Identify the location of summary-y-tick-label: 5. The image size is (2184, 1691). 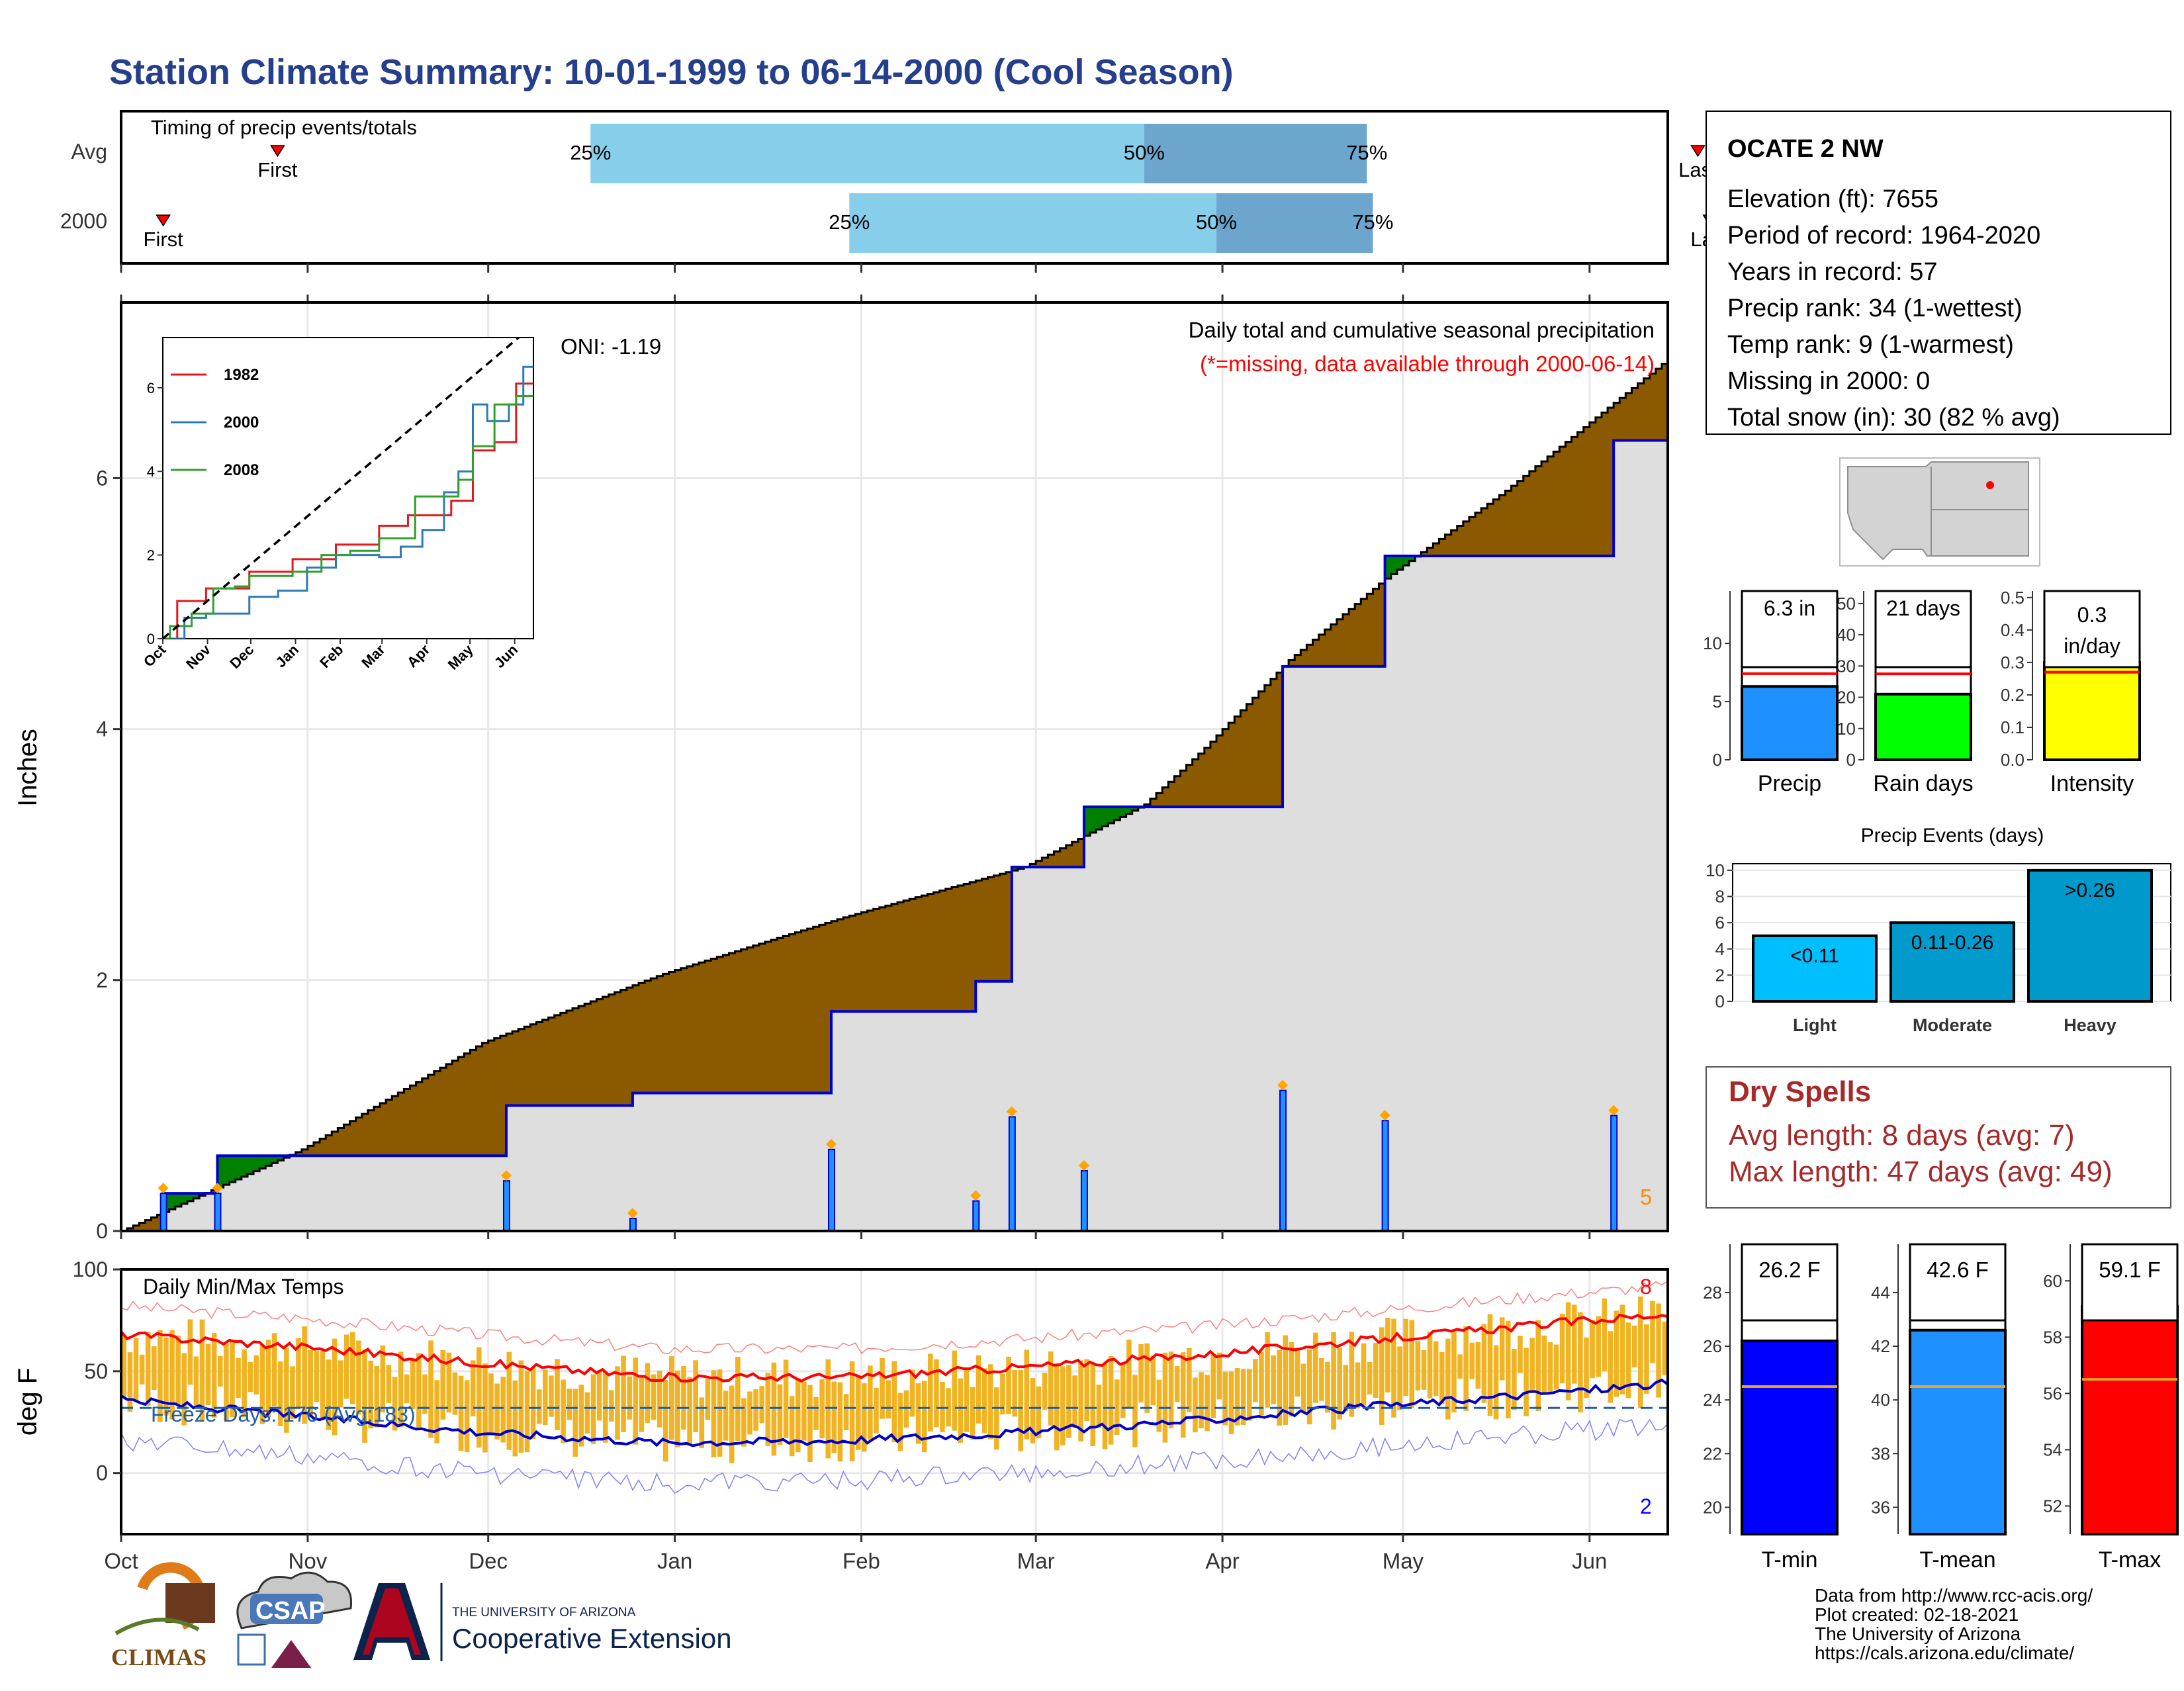
(1718, 701).